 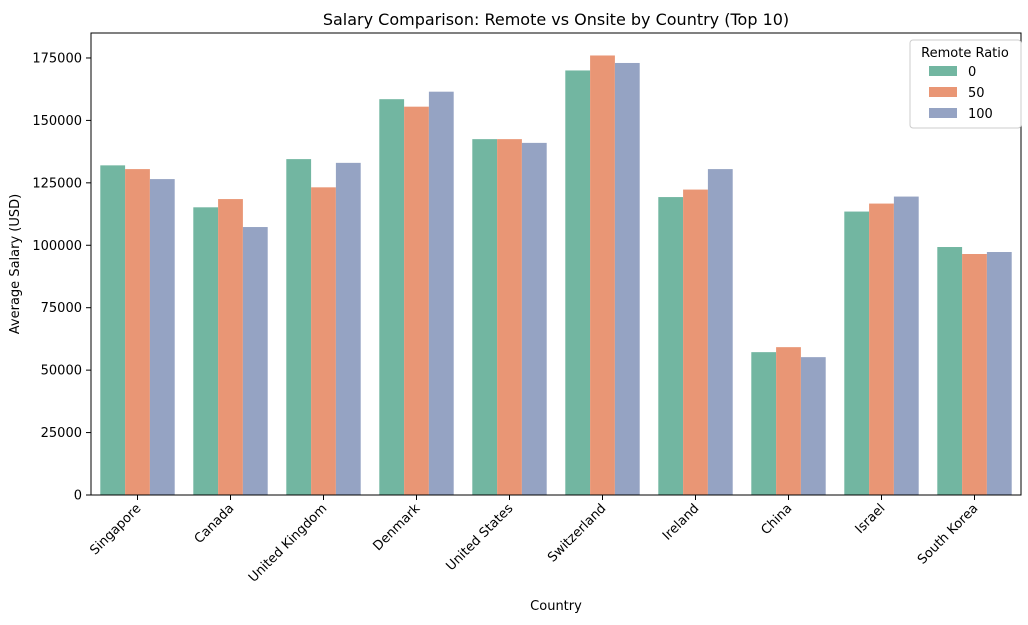 What do you see at coordinates (965, 53) in the screenshot?
I see `legend-title: Remote Ratio` at bounding box center [965, 53].